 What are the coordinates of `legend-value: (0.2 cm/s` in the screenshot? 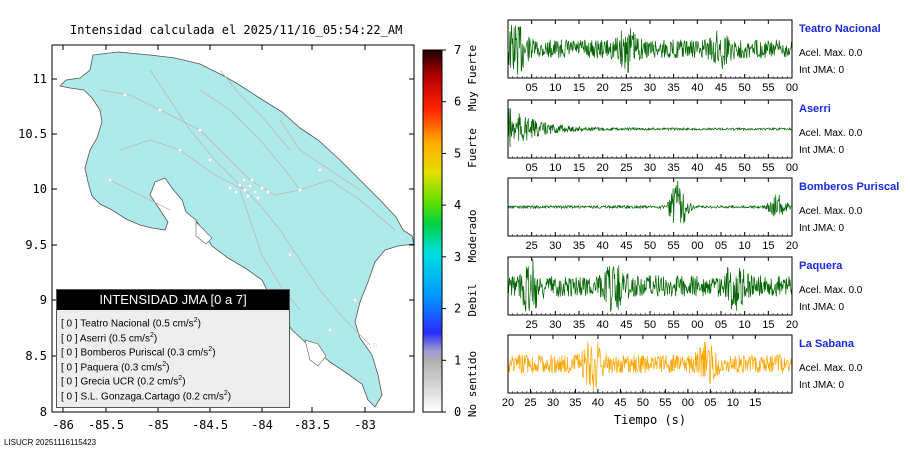 It's located at (158, 382).